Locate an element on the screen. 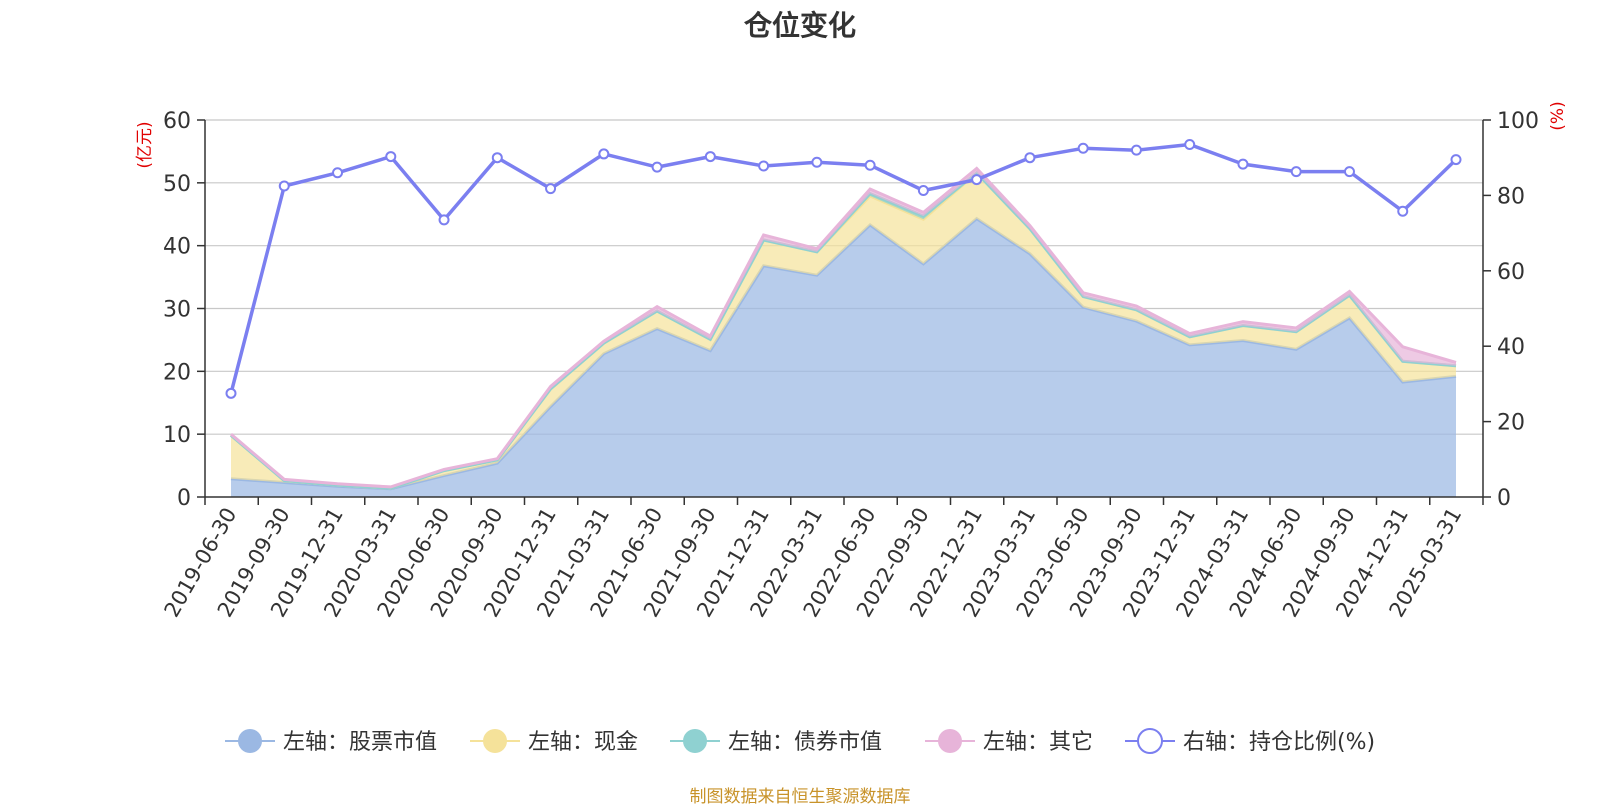 The height and width of the screenshot is (807, 1600). right-tick-label: 40 is located at coordinates (1511, 347).